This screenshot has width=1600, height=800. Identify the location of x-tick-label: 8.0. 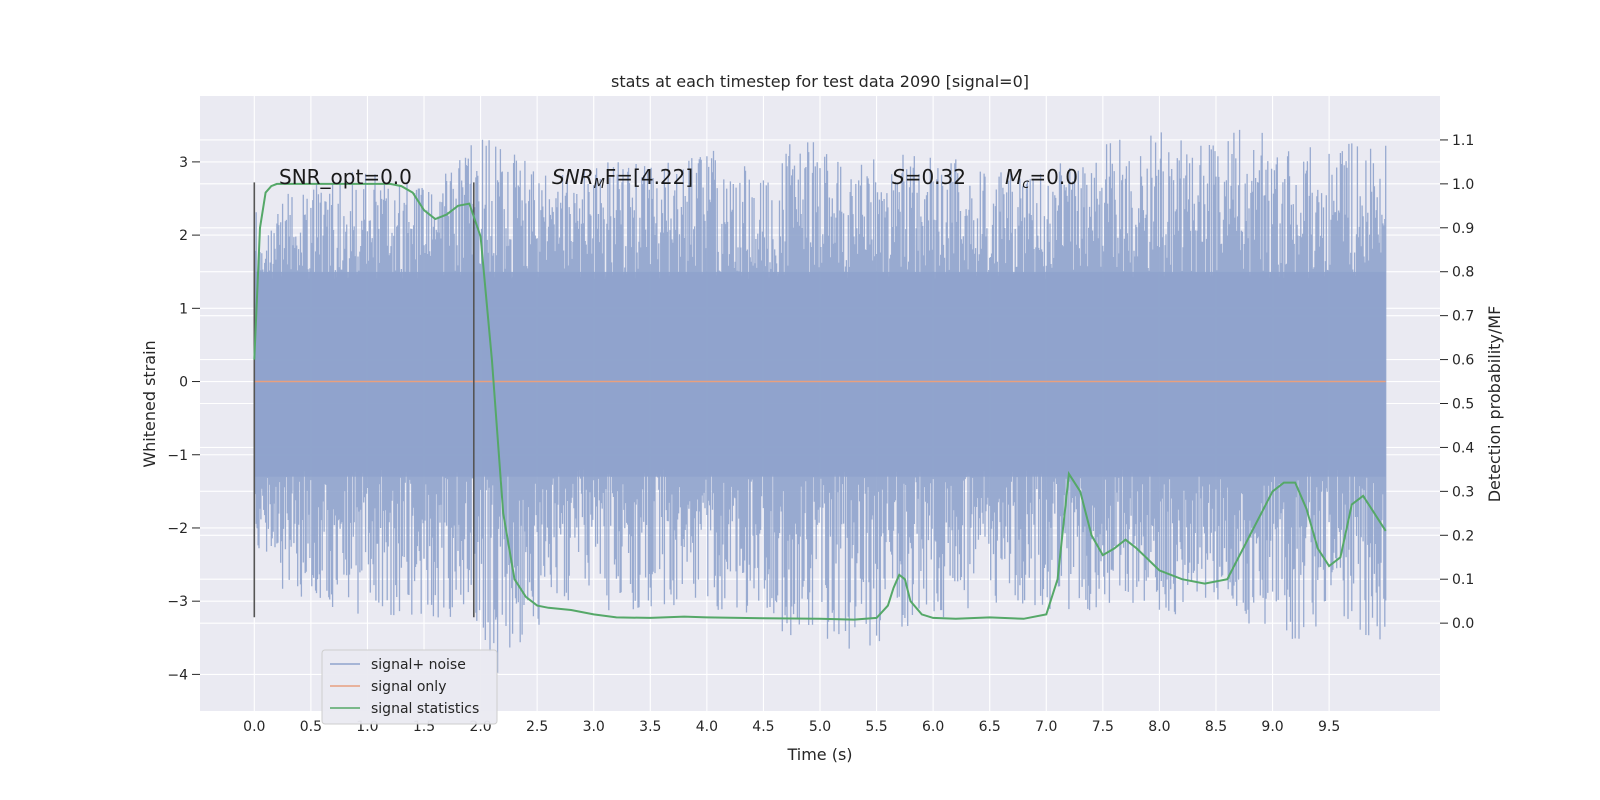
(1159, 727).